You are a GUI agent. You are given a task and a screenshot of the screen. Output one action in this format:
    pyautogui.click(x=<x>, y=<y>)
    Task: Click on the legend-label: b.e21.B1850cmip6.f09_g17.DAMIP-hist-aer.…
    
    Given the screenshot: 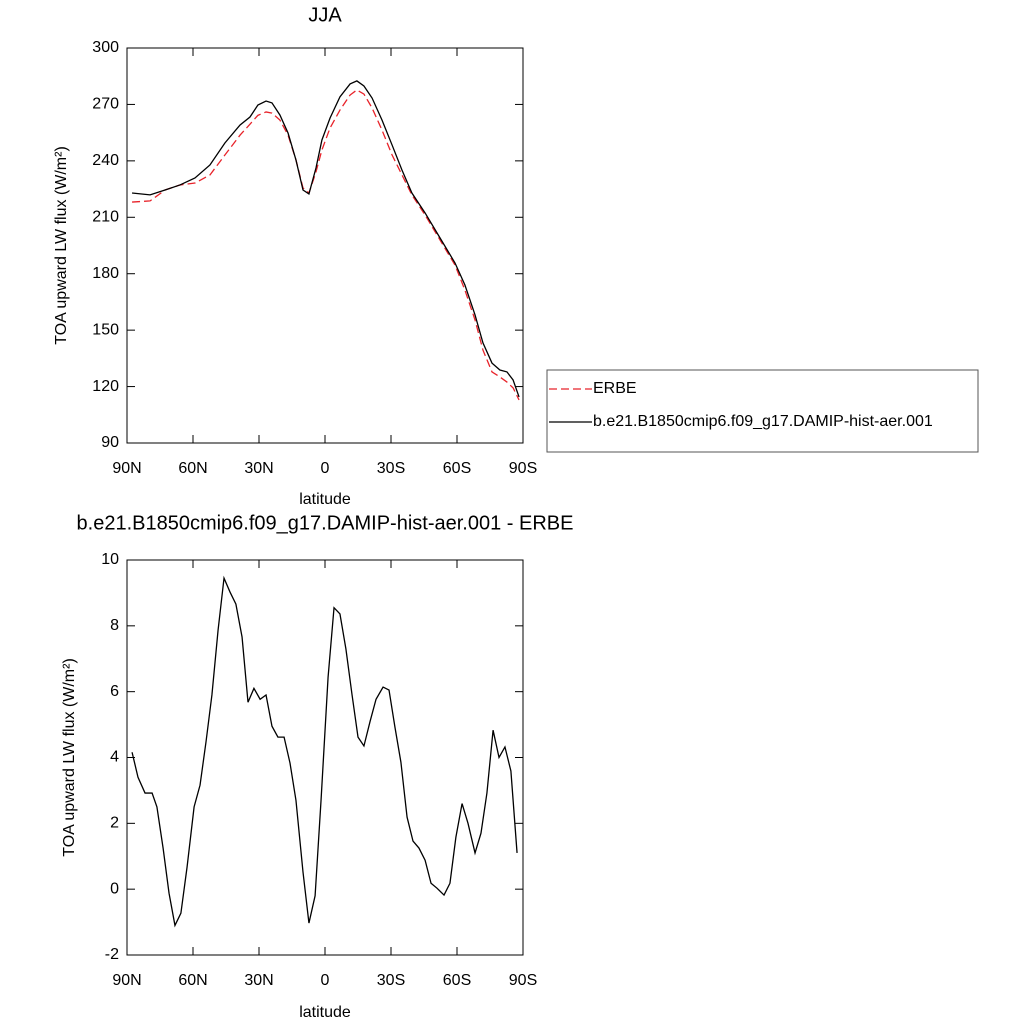 What is the action you would take?
    pyautogui.click(x=763, y=421)
    